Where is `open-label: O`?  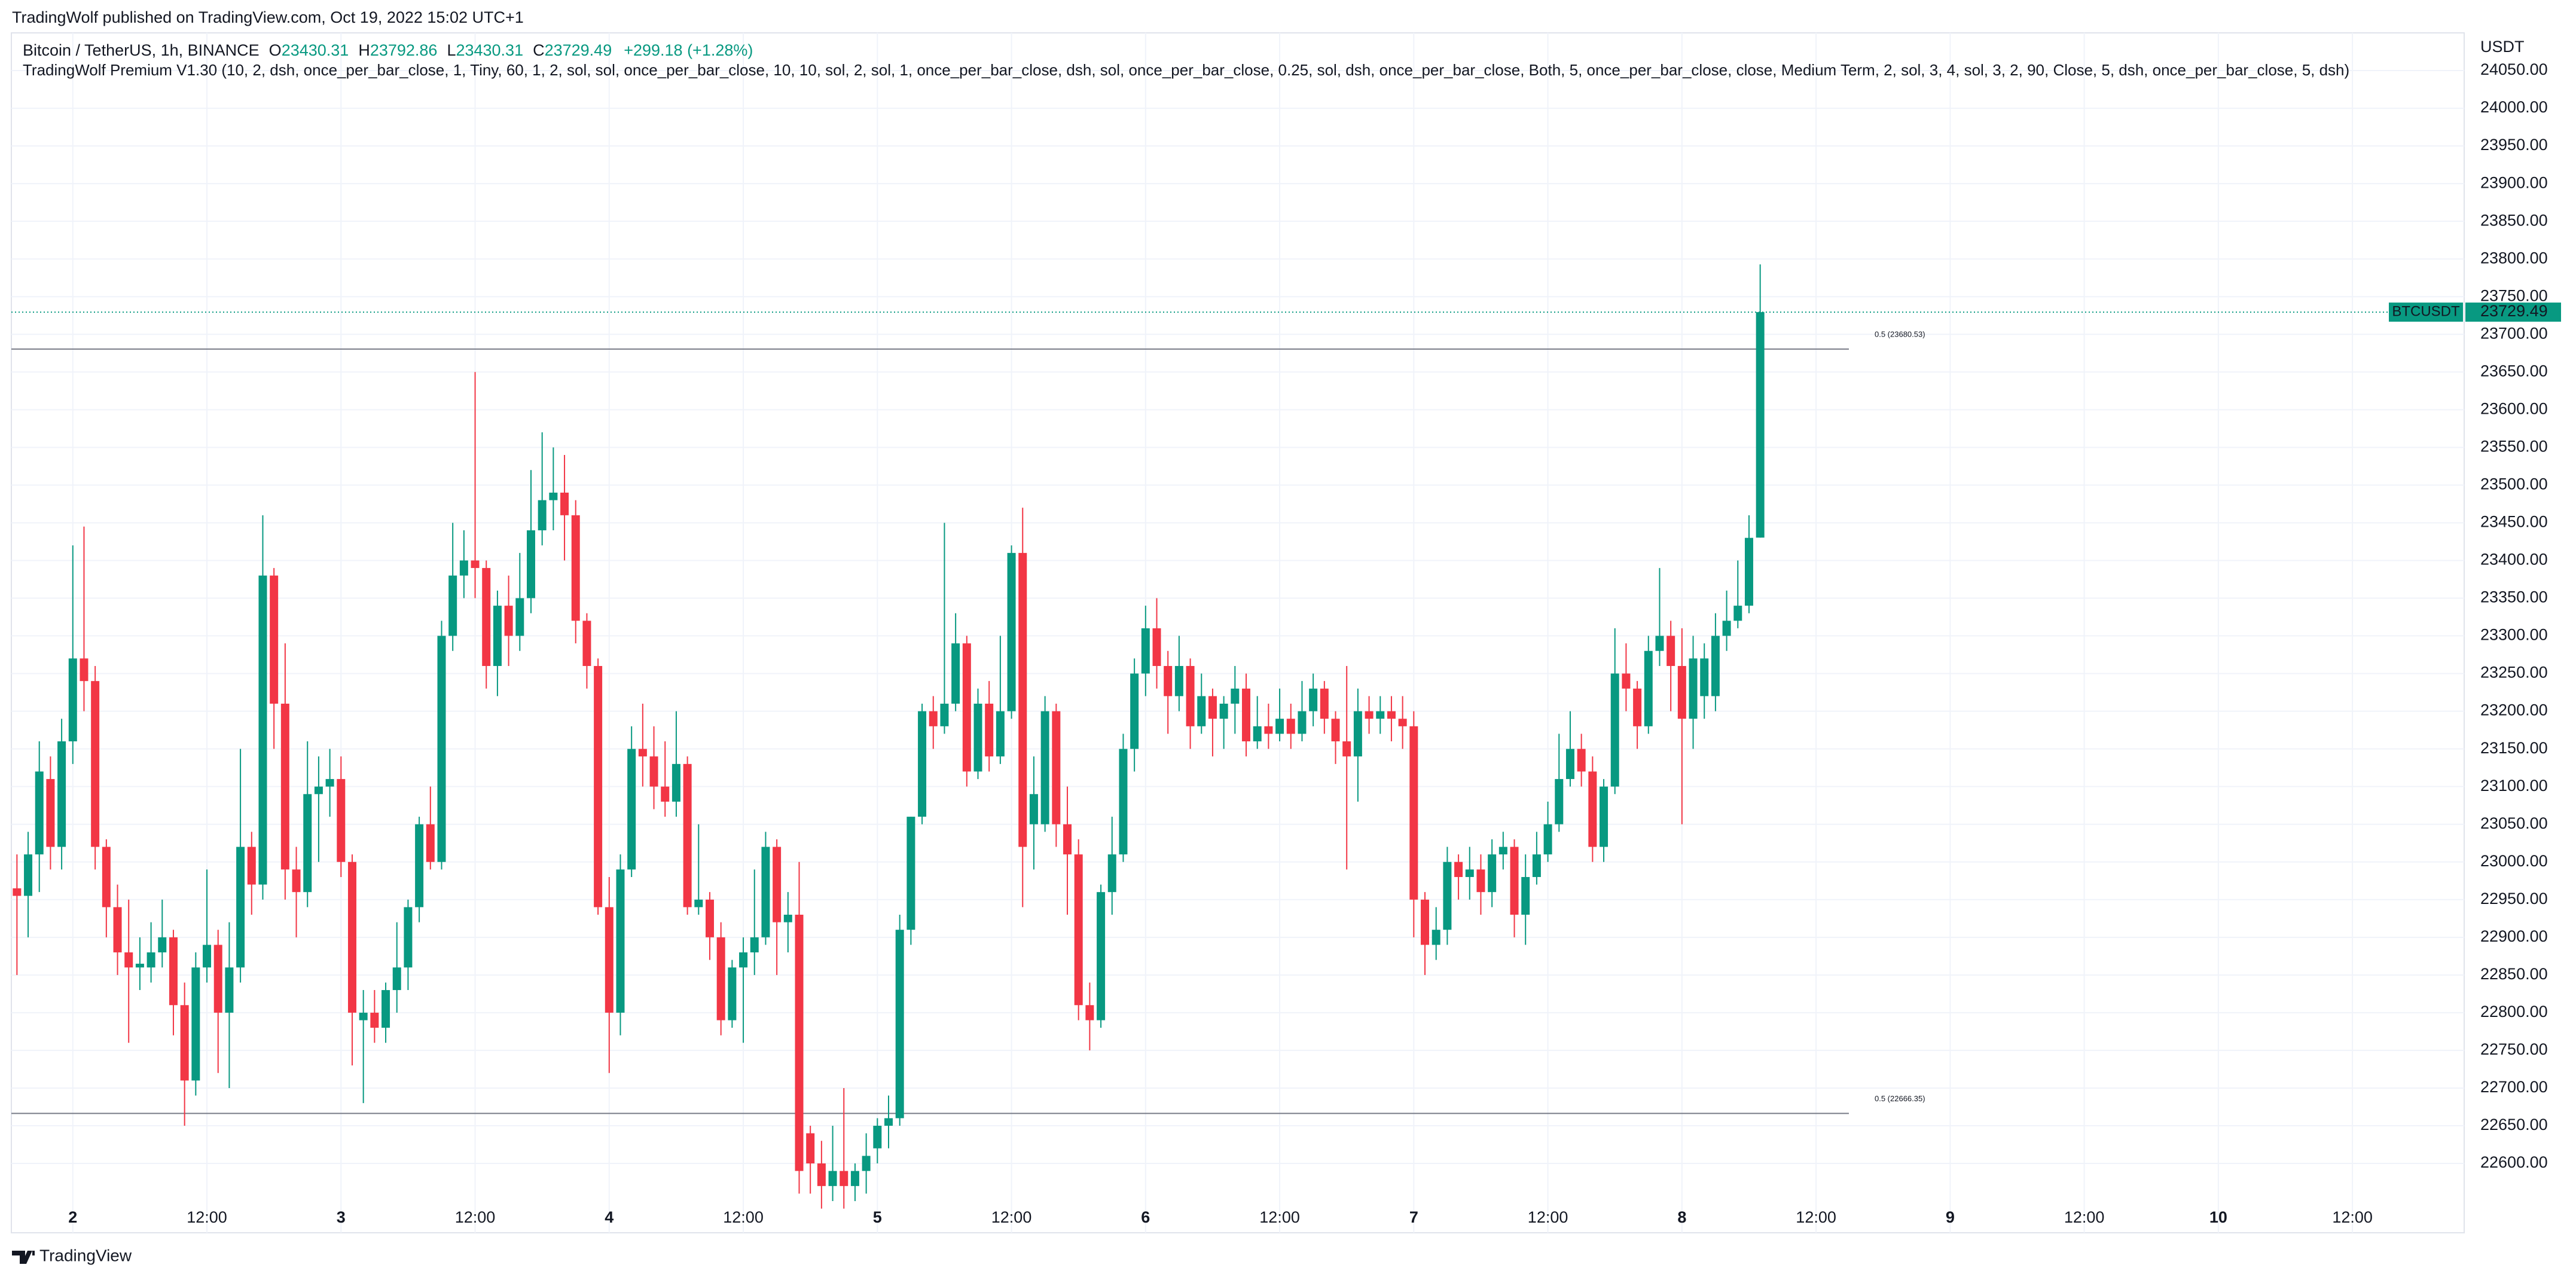 open-label: O is located at coordinates (275, 50).